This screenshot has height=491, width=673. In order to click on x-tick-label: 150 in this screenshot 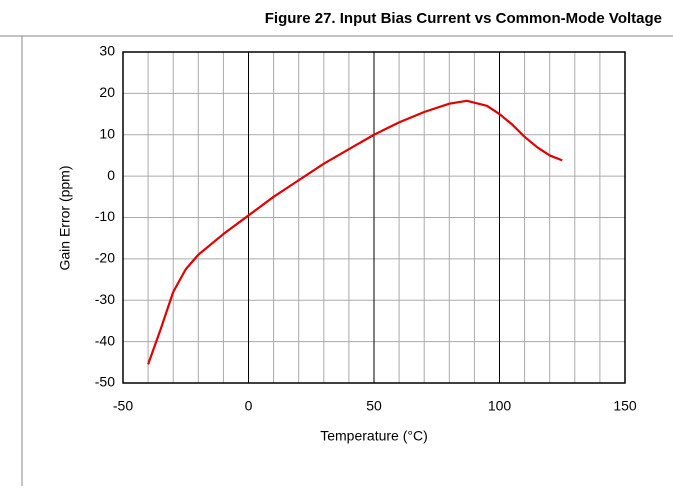, I will do `click(625, 406)`.